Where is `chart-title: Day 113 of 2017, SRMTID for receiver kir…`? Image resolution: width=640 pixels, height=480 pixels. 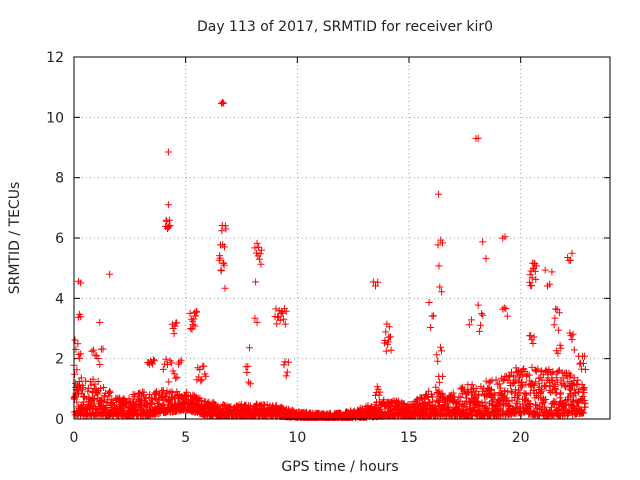 chart-title: Day 113 of 2017, SRMTID for receiver kir… is located at coordinates (345, 27).